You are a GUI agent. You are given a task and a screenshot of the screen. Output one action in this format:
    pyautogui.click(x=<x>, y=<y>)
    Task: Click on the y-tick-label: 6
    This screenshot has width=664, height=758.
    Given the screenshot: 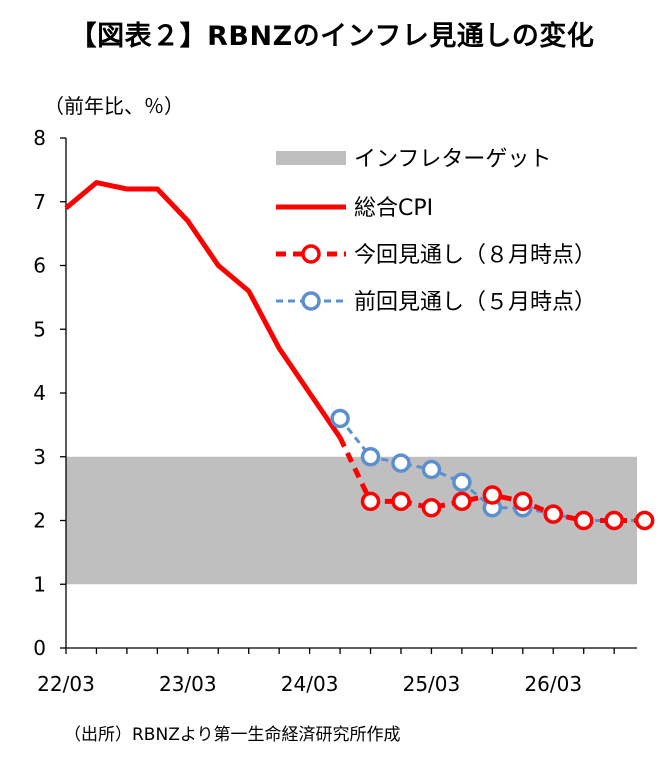 What is the action you would take?
    pyautogui.click(x=39, y=266)
    